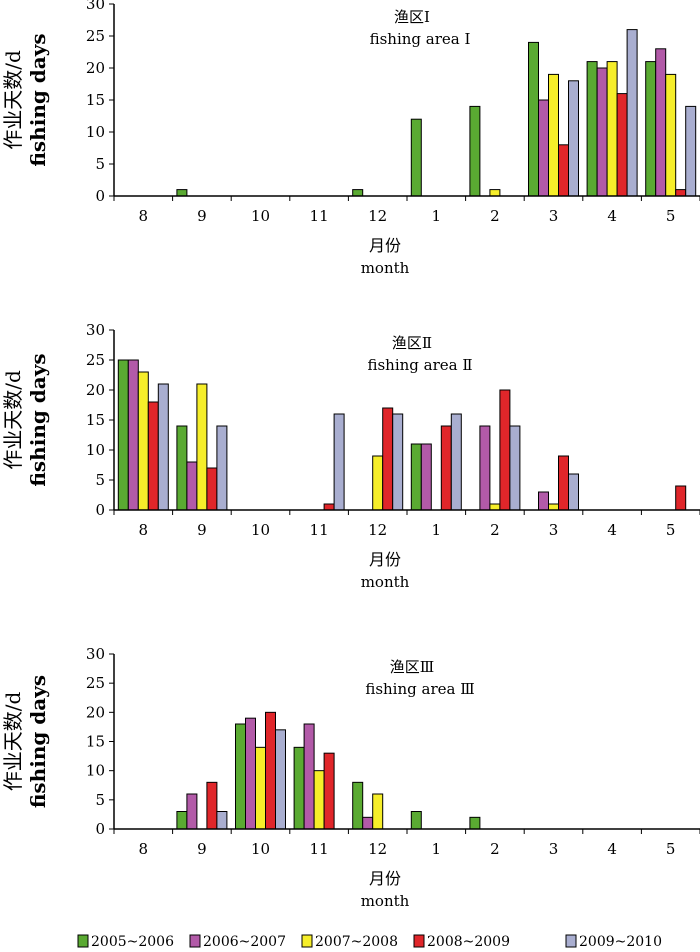 The image size is (700, 952). Describe the element at coordinates (691, 151) in the screenshot. I see `bar-1-2009~2010-5` at that location.